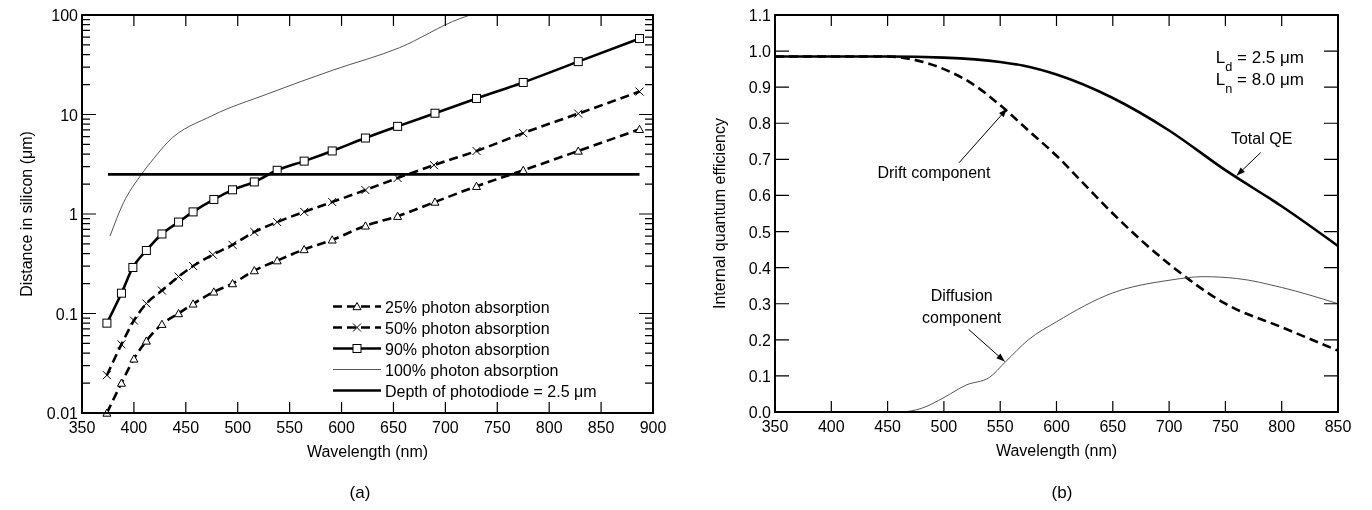 The height and width of the screenshot is (510, 1372). What do you see at coordinates (760, 340) in the screenshot?
I see `y-tick-label: 0.2` at bounding box center [760, 340].